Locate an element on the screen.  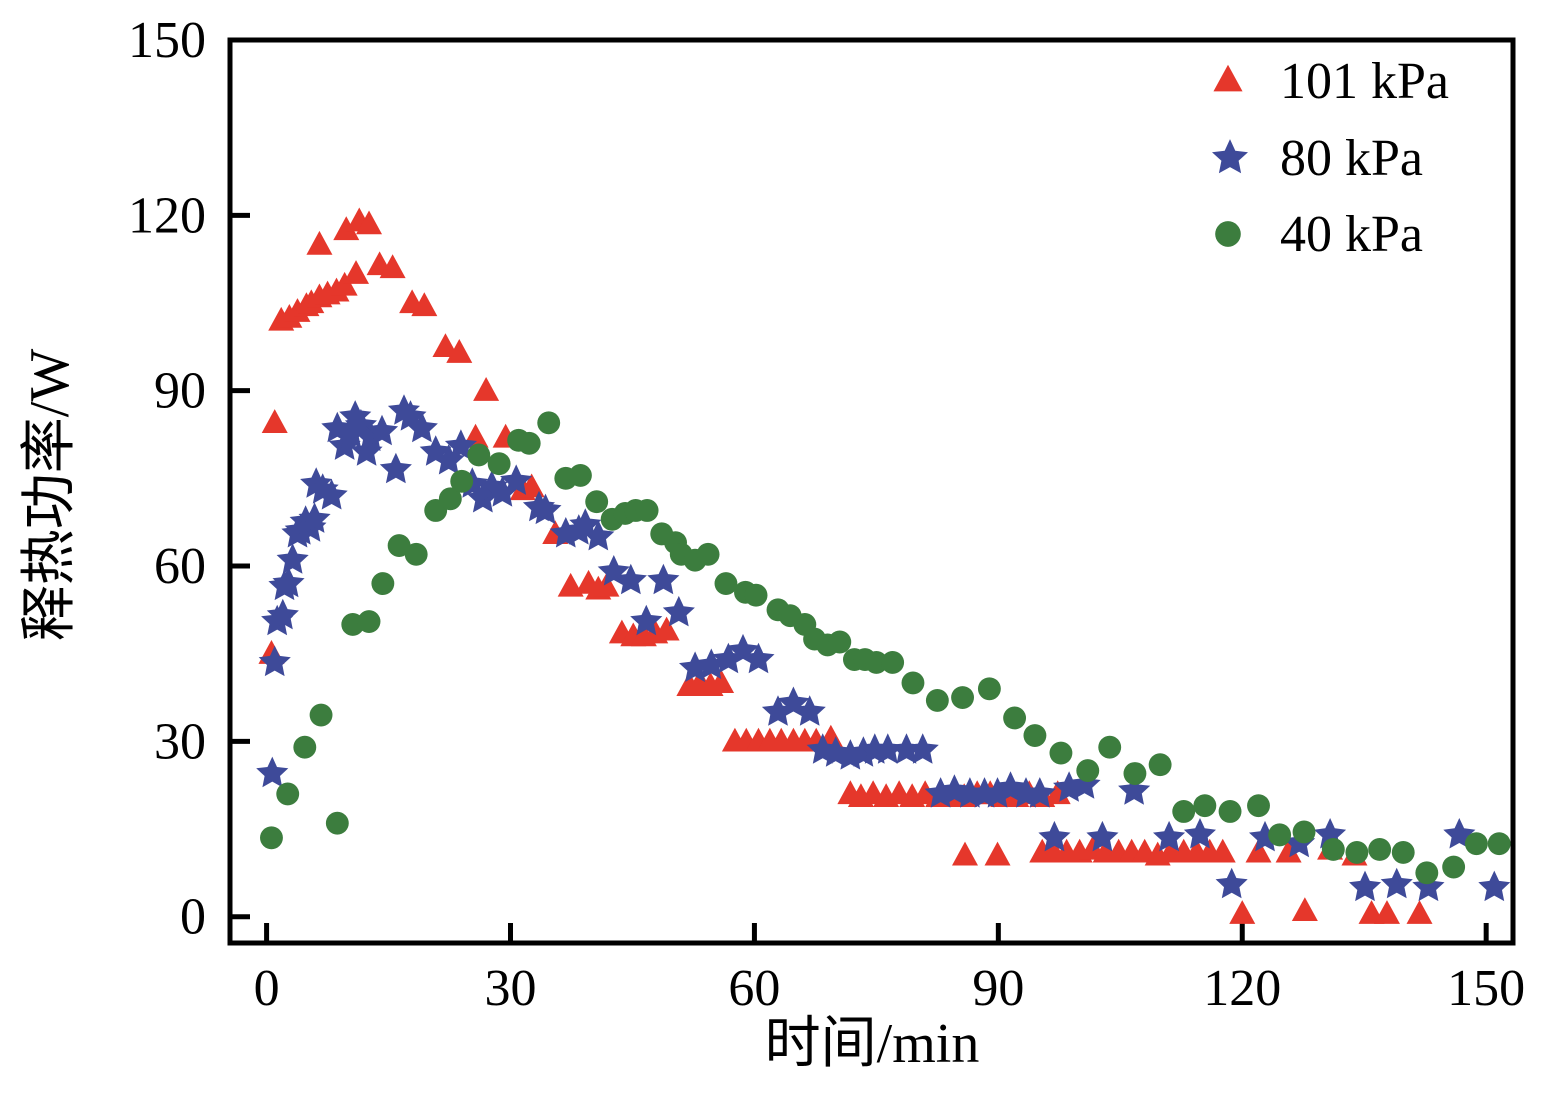
triangle-marker-icon is located at coordinates (1228, 78).